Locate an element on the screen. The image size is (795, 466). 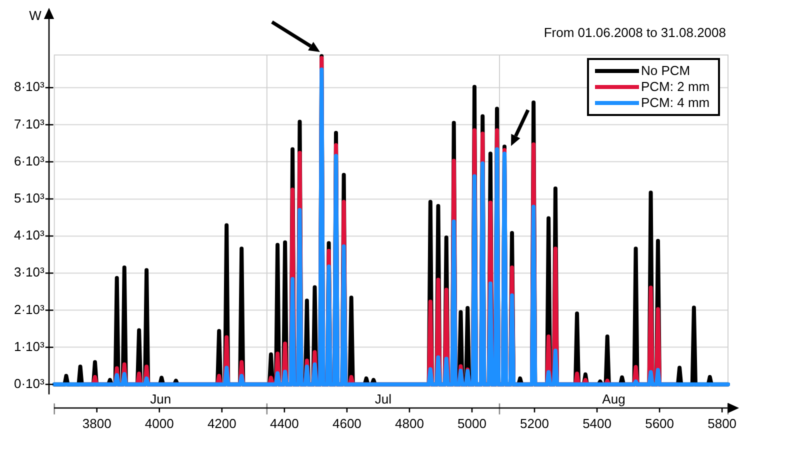
y-tick-label: 5·10³ is located at coordinates (30, 198).